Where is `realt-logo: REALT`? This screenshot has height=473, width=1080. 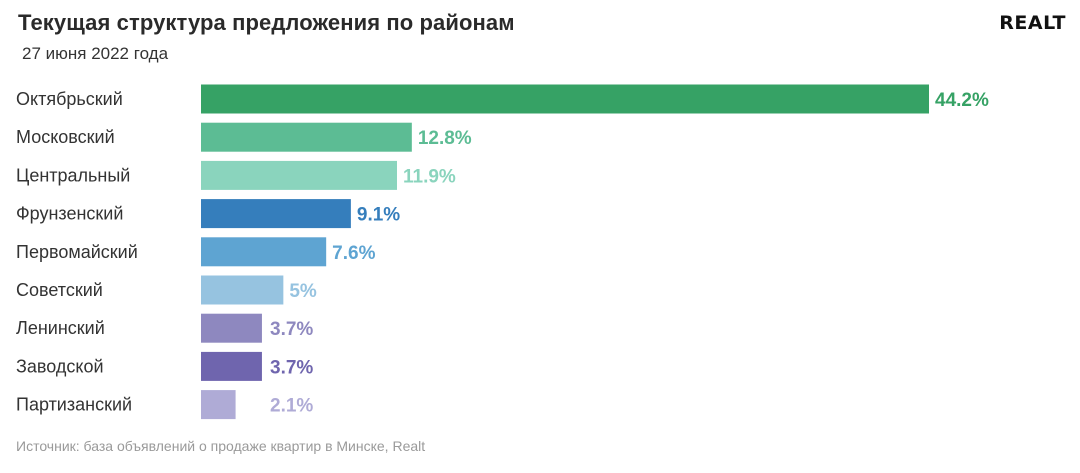 realt-logo: REALT is located at coordinates (1032, 23).